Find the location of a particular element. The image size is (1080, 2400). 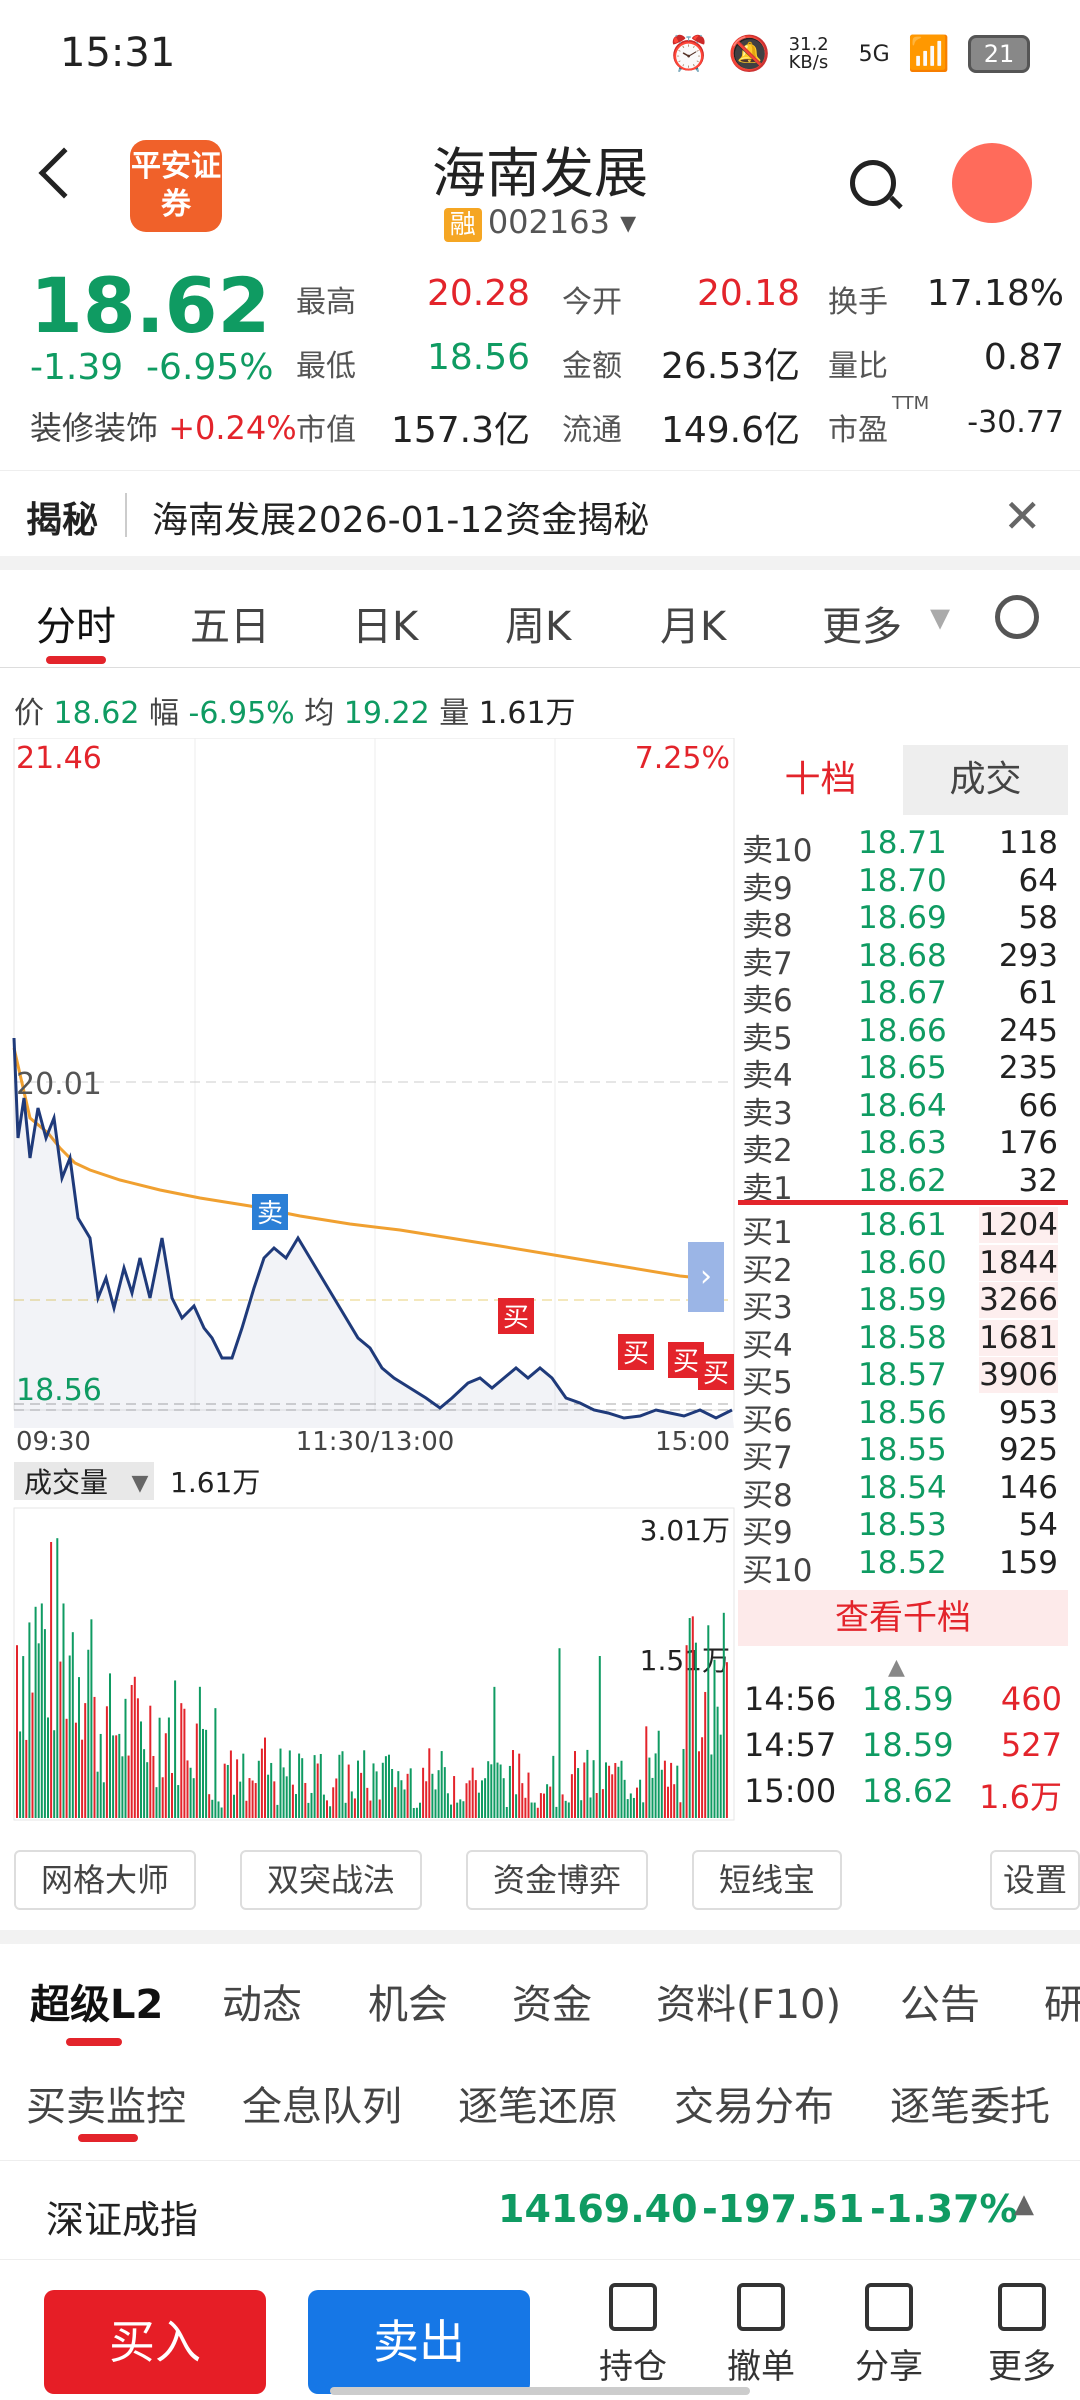

more-button: 更多 is located at coordinates (1022, 2335).